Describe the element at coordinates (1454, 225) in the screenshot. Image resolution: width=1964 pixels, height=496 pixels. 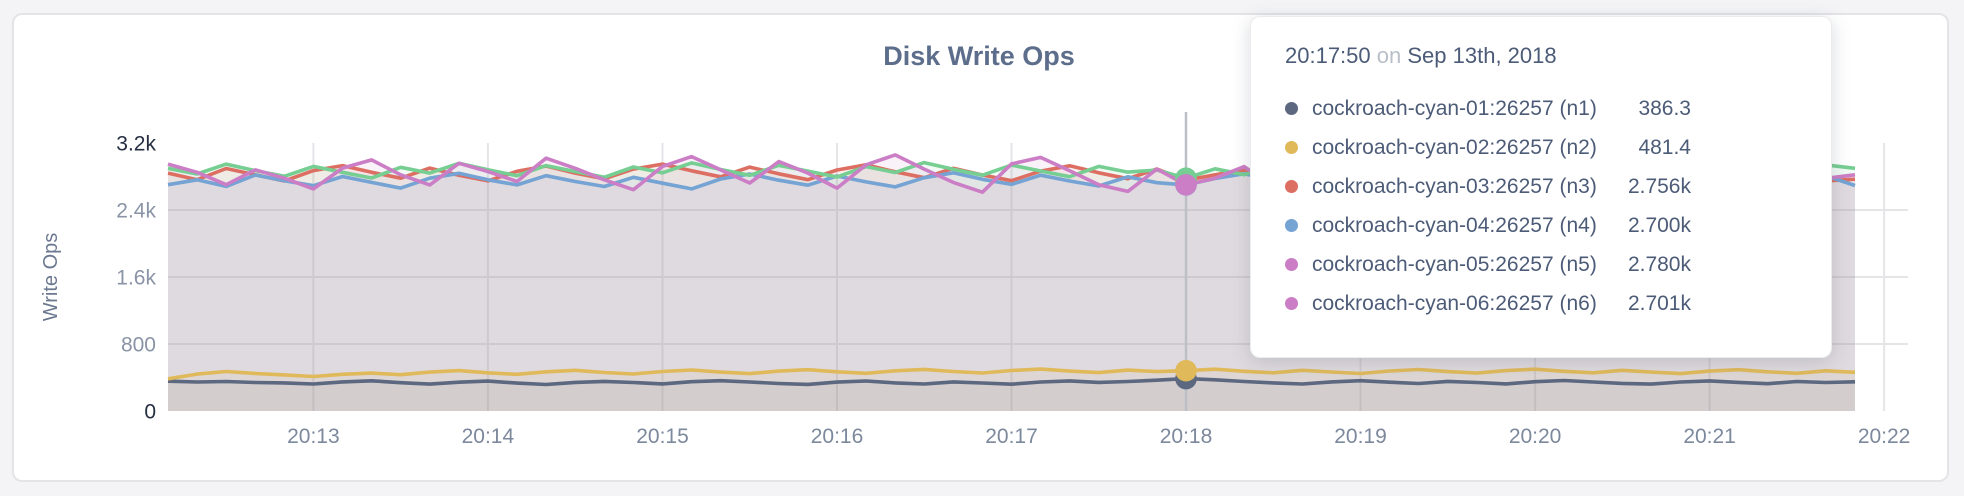
I see `series-name: cockroach-cyan-04:26257 (n4)` at that location.